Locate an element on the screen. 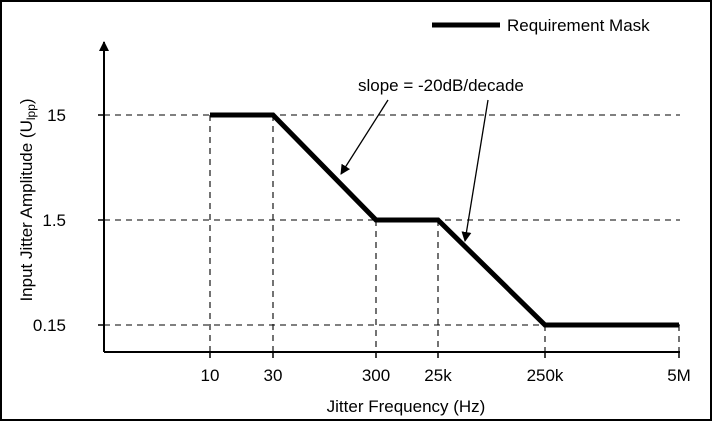  x-tick-labels: 10 30 300 25k 250k 5M is located at coordinates (446, 375).